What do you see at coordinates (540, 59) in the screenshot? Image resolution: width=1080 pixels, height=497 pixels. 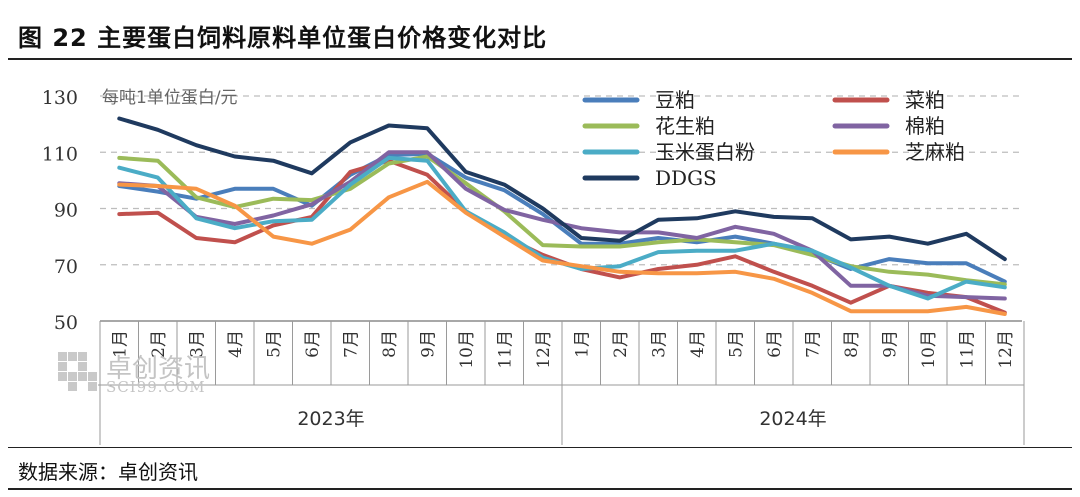 I see `top-rule` at bounding box center [540, 59].